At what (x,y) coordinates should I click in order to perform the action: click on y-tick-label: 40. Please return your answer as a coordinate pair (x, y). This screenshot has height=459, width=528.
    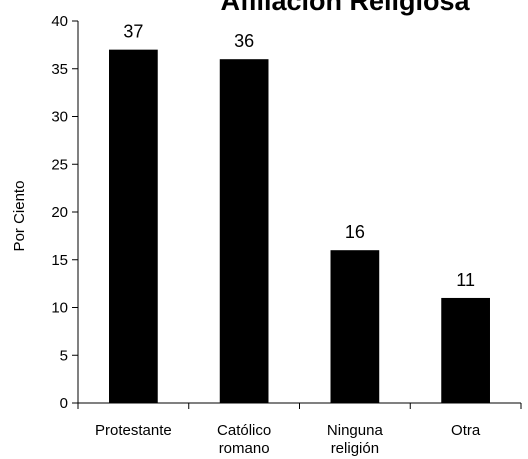
    Looking at the image, I should click on (59, 21).